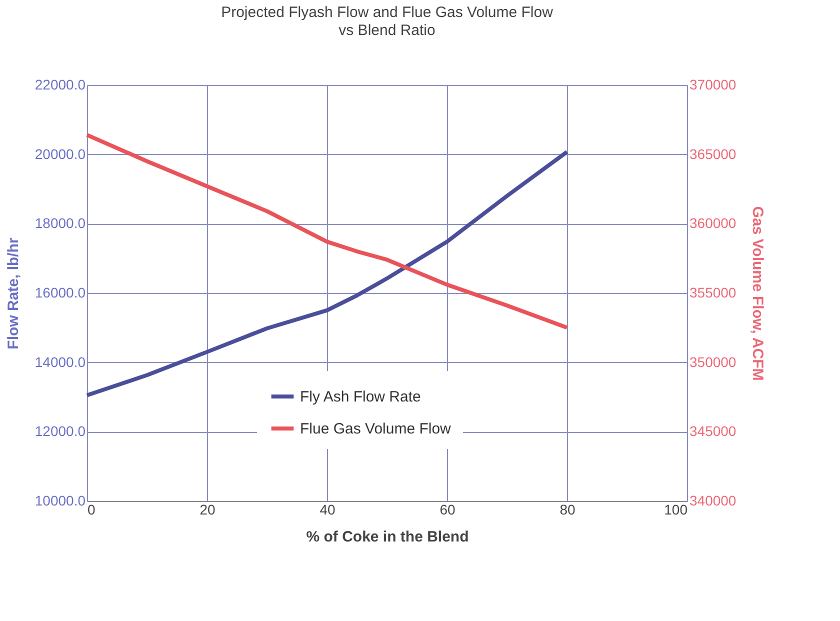  Describe the element at coordinates (713, 84) in the screenshot. I see `y2-tick-label: 370000` at that location.